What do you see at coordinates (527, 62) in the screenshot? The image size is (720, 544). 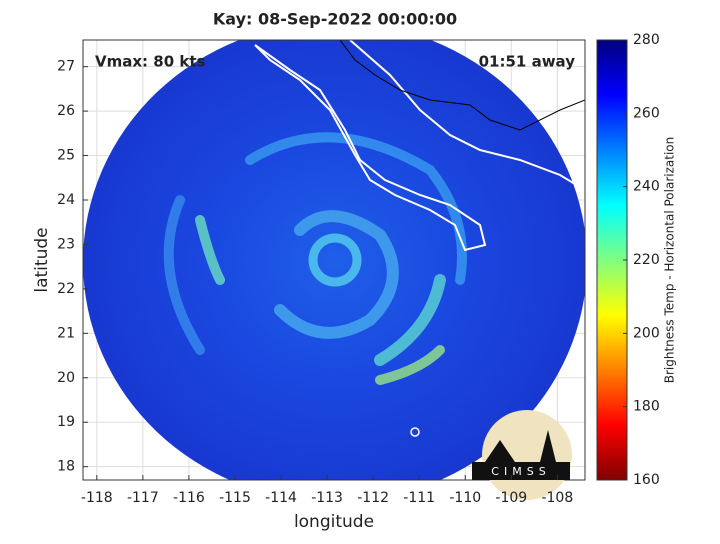 I see `annotation: 01:51 away` at bounding box center [527, 62].